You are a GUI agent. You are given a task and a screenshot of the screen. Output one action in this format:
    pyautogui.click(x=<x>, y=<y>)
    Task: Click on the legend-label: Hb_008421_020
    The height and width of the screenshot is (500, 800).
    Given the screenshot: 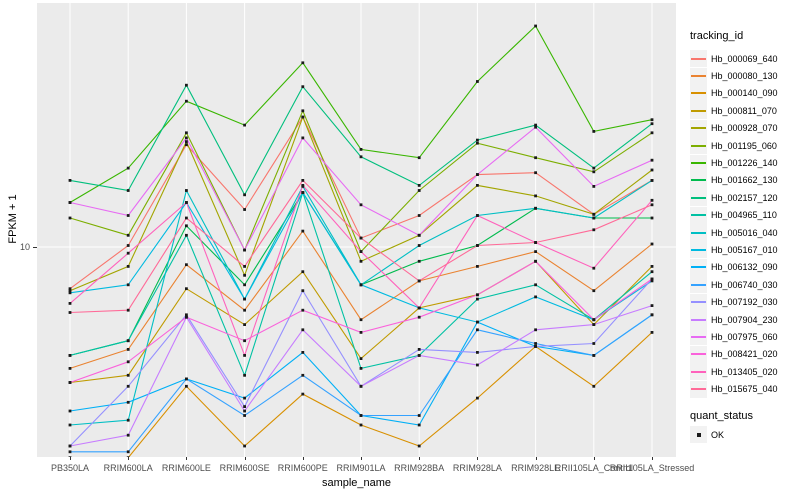 What is the action you would take?
    pyautogui.click(x=744, y=354)
    